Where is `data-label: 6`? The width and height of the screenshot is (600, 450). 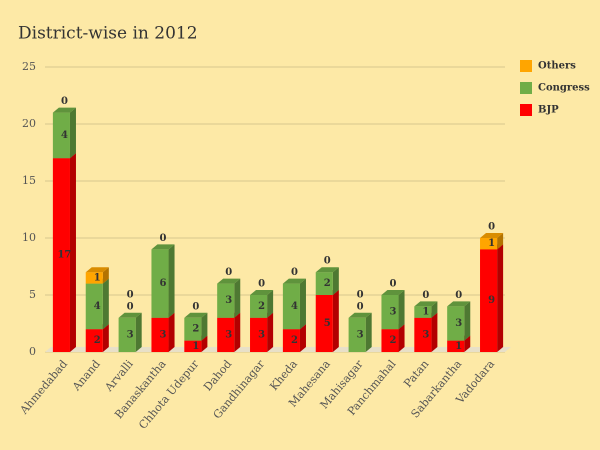 data-label: 6 is located at coordinates (163, 283).